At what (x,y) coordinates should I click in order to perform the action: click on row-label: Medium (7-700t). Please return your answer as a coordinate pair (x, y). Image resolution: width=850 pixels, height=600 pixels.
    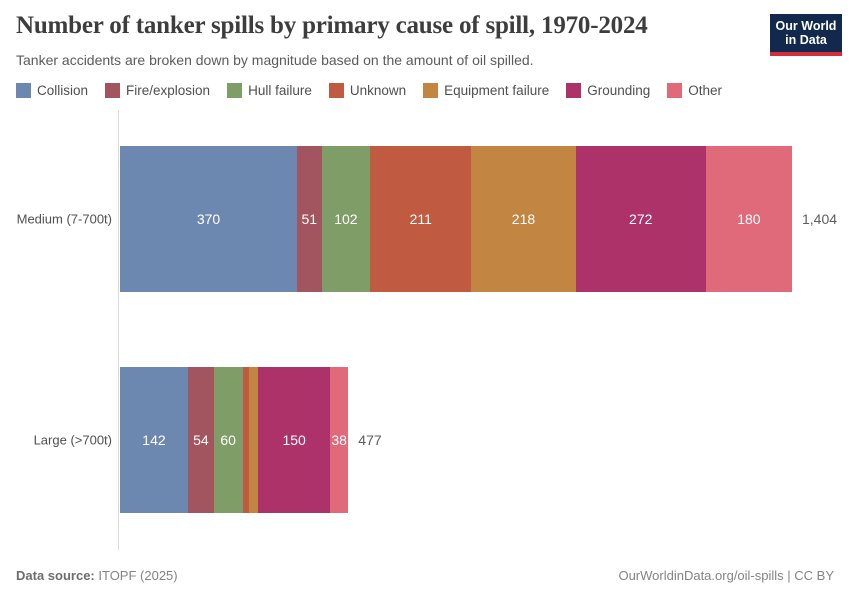
    Looking at the image, I should click on (64, 219).